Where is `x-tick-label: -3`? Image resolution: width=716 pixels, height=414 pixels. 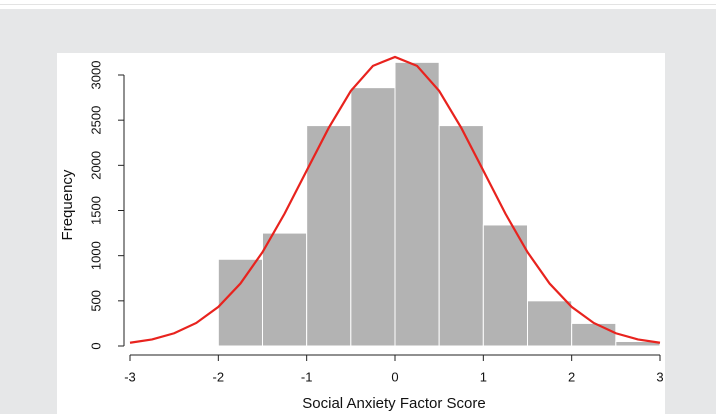
x-tick-label: -3 is located at coordinates (130, 376).